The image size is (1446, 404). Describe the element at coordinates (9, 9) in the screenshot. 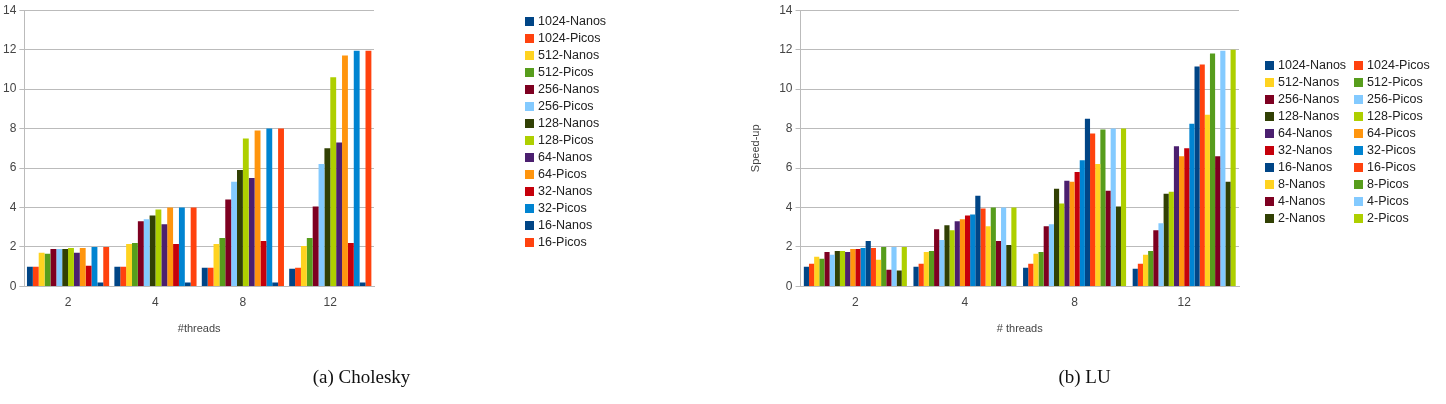

I see `y-tick-label: 14` at that location.